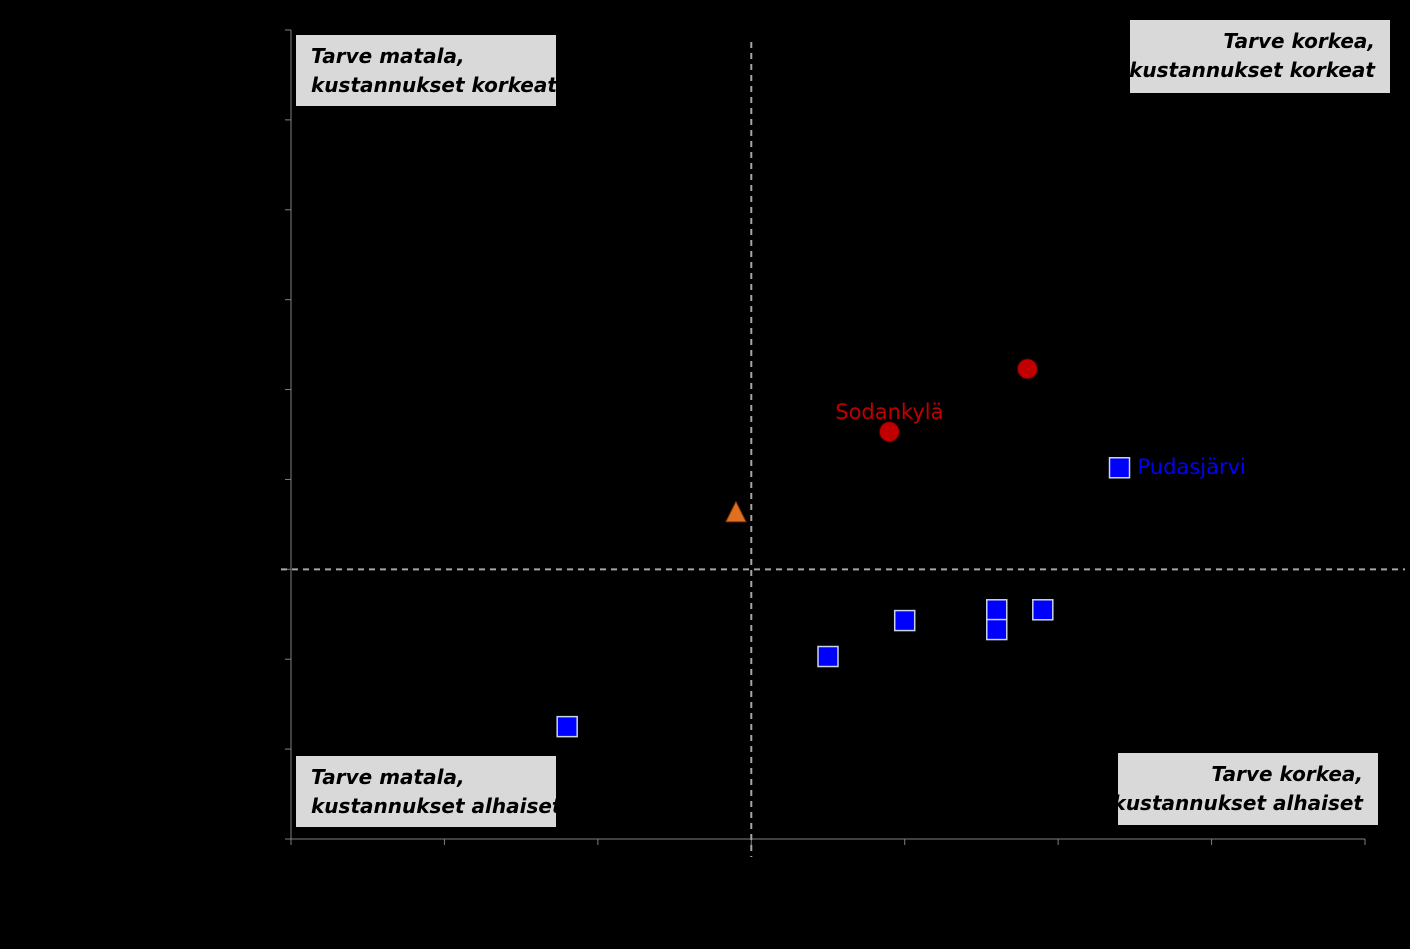 The width and height of the screenshot is (1410, 949). What do you see at coordinates (736, 511) in the screenshot?
I see `triangle-point` at bounding box center [736, 511].